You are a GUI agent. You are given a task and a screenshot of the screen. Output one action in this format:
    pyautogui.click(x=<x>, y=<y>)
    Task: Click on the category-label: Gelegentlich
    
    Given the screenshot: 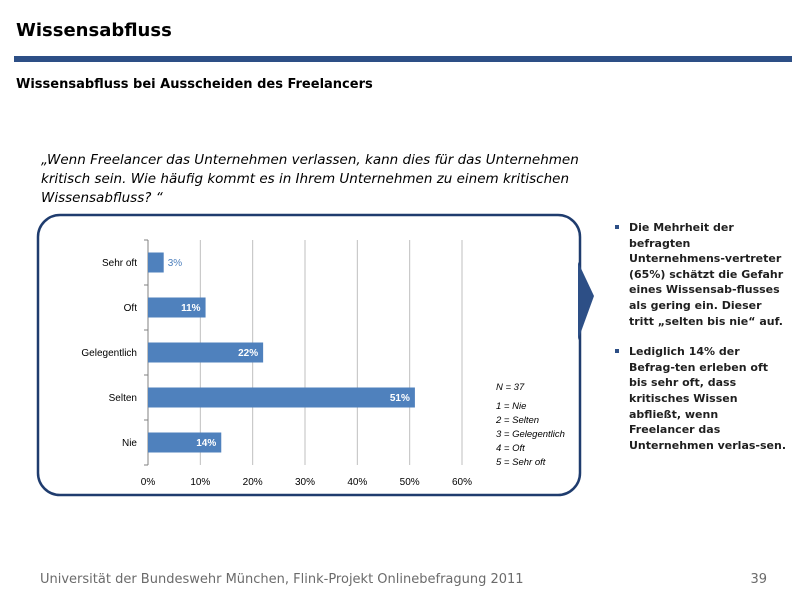 What is the action you would take?
    pyautogui.click(x=109, y=353)
    